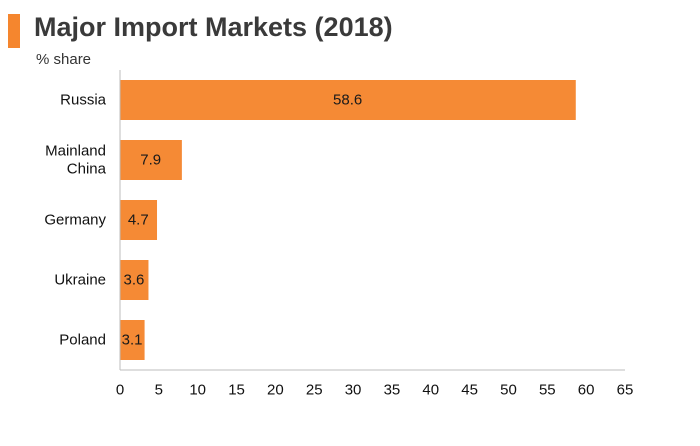 The width and height of the screenshot is (700, 446). Describe the element at coordinates (375, 390) in the screenshot. I see `x-tick-labels: 0 5 10 15 20 25 30 35 40 45 50 55 60 65` at that location.